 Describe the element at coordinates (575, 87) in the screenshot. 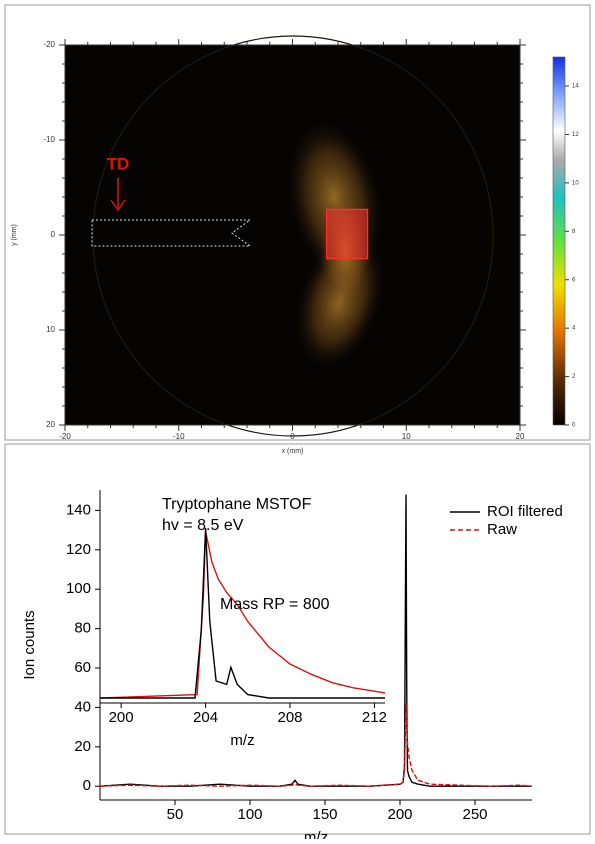

I see `colorbar-tick-label: 14` at that location.